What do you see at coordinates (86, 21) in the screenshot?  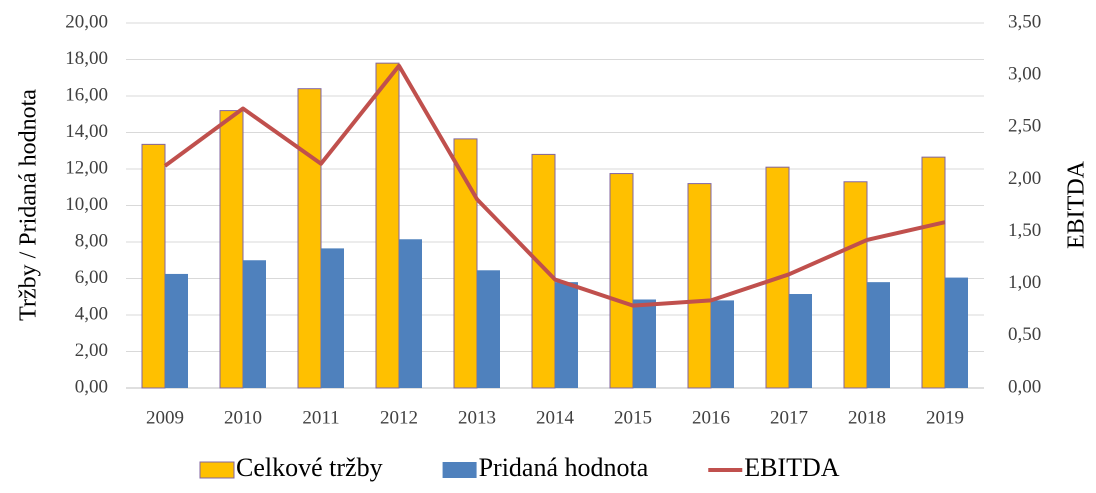 I see `y-tick-label: 20,00` at bounding box center [86, 21].